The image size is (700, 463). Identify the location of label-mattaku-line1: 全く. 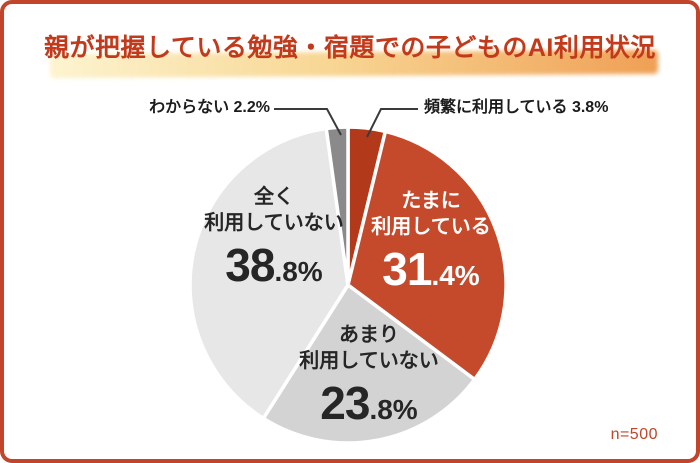
(274, 197).